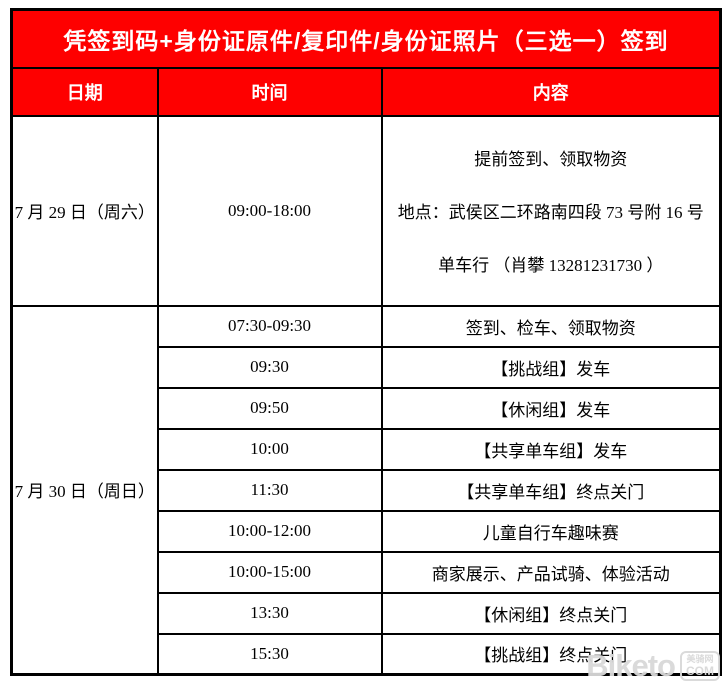 This screenshot has height=683, width=724. I want to click on time-cell: 09:50, so click(269, 408).